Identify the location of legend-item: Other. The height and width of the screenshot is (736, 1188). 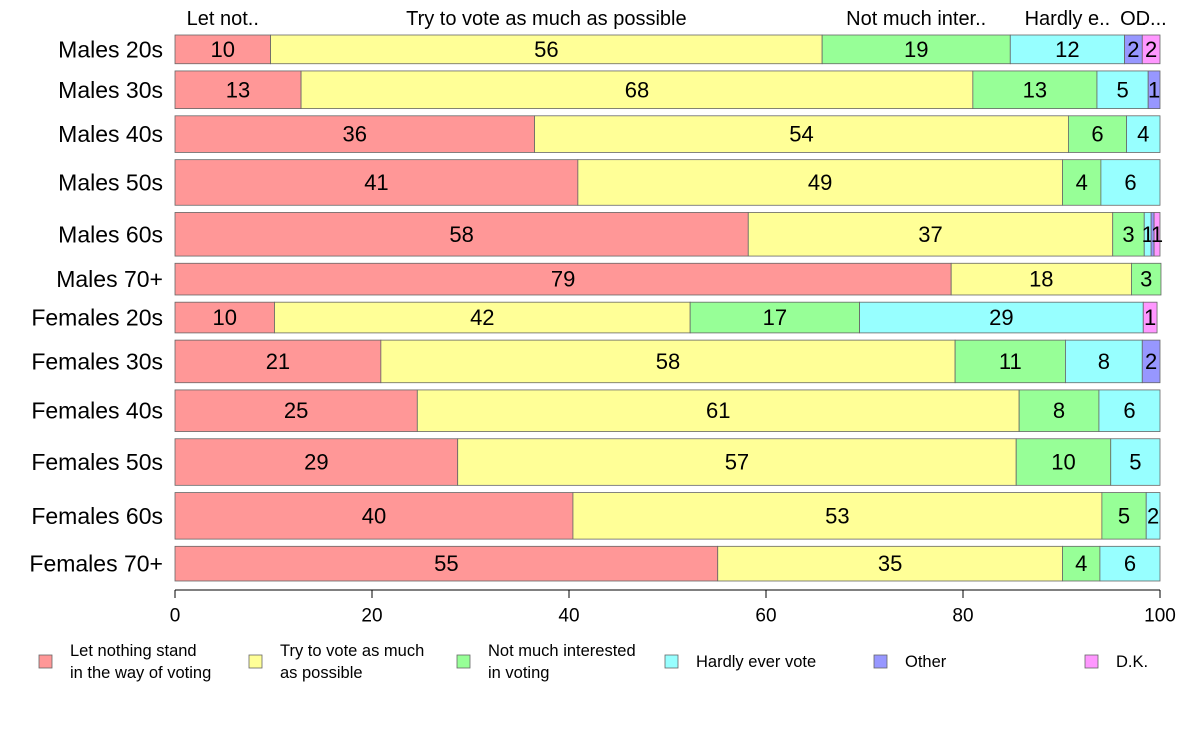
(910, 662).